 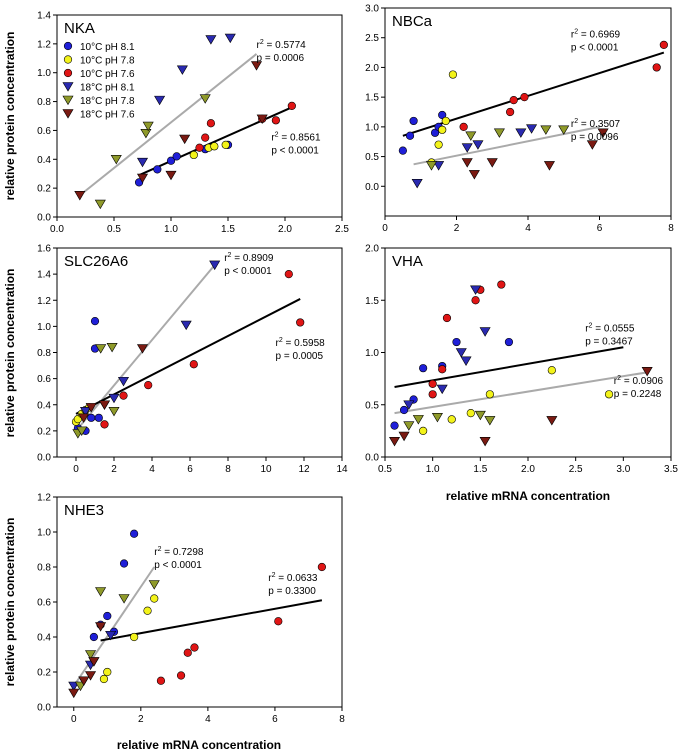 What do you see at coordinates (44, 498) in the screenshot?
I see `panel-5-ytick-label: 1.2` at bounding box center [44, 498].